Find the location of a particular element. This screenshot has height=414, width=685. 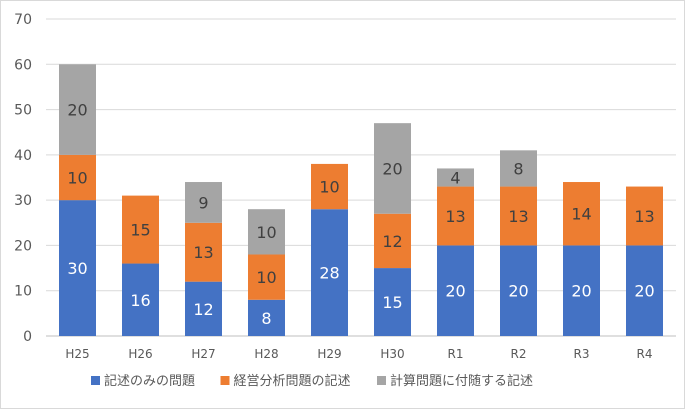

x-tick-label: H28 is located at coordinates (266, 354).